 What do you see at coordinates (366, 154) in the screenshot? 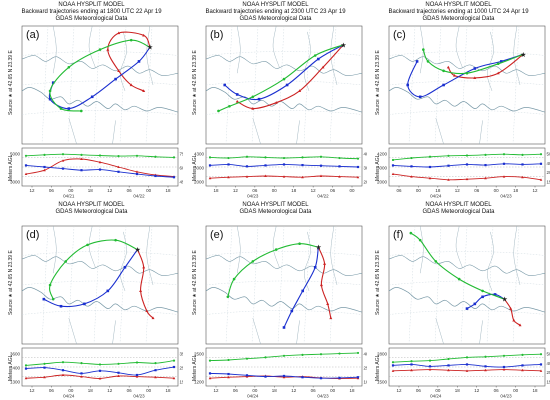
I see `height-tick-right: 4000` at bounding box center [366, 154].